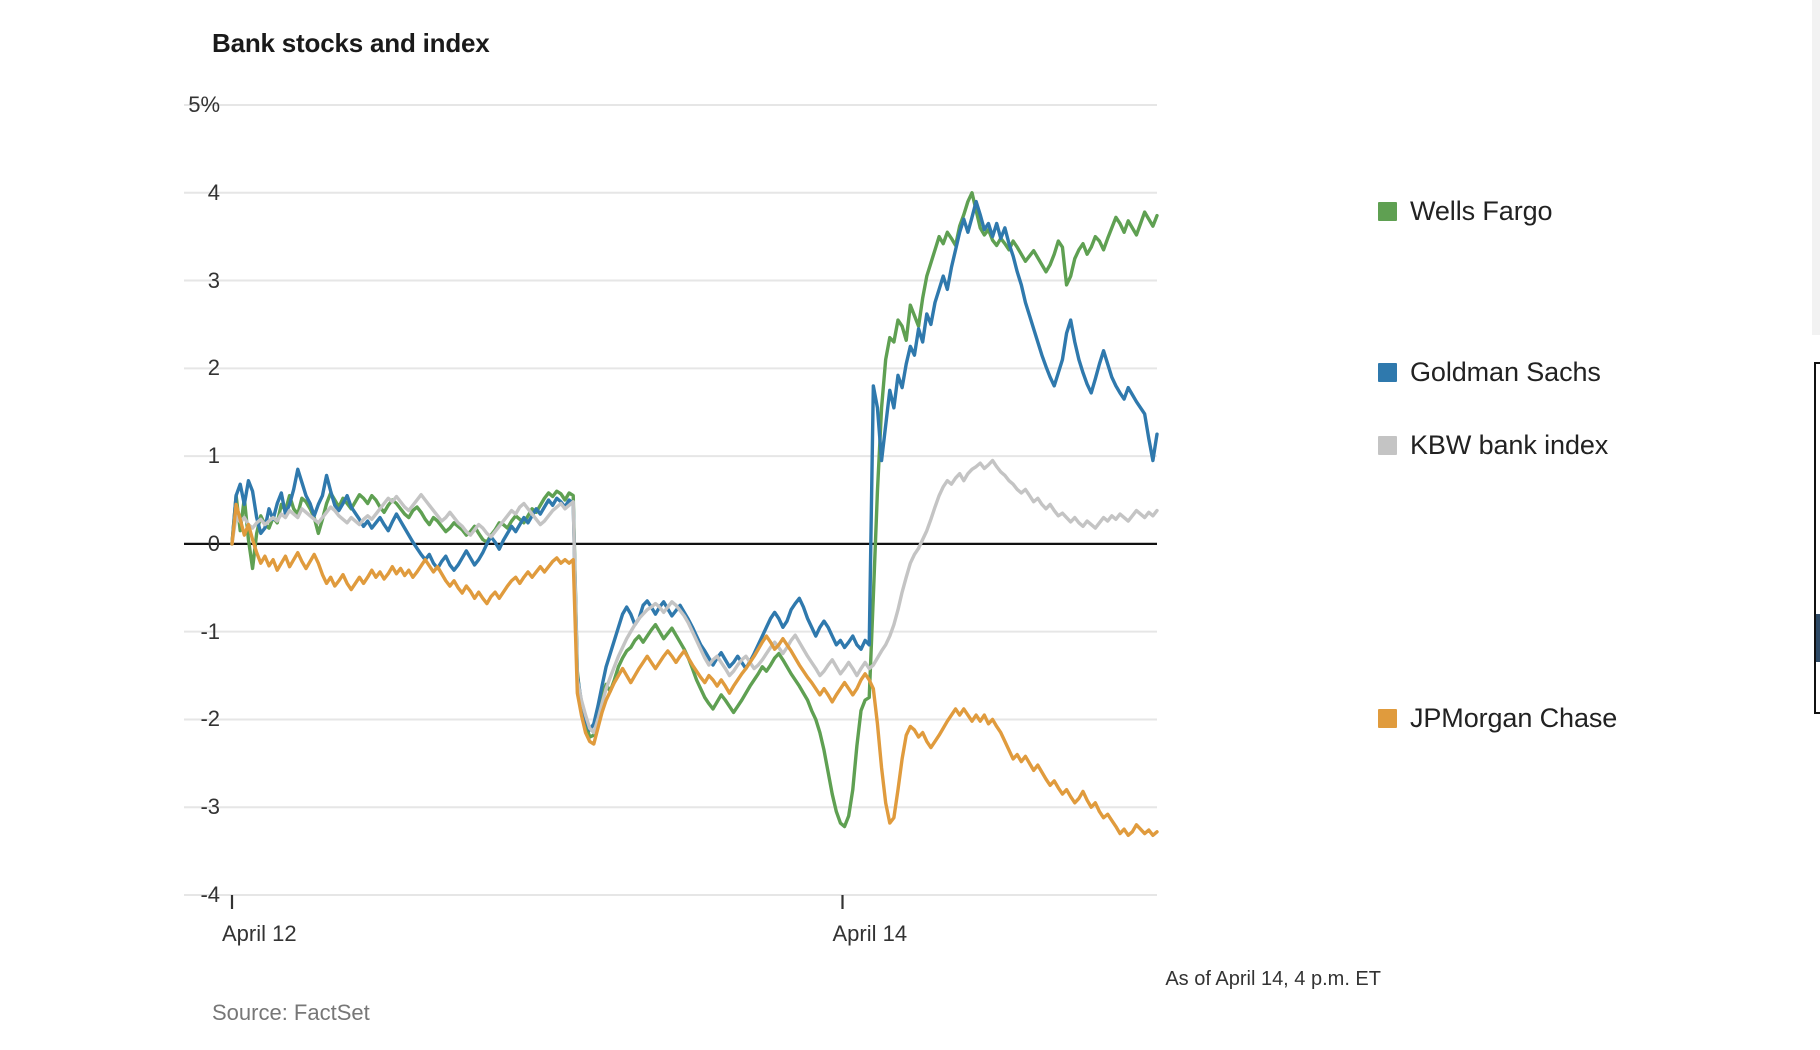 This screenshot has height=1050, width=1820. What do you see at coordinates (213, 543) in the screenshot?
I see `y-axis-tick-label: 0` at bounding box center [213, 543].